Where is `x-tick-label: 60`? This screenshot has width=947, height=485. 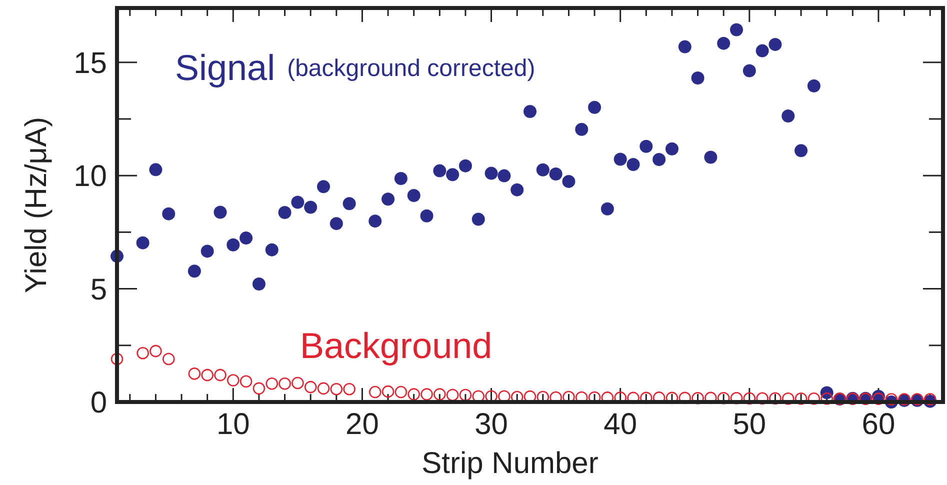
x-tick-label: 60 is located at coordinates (879, 424).